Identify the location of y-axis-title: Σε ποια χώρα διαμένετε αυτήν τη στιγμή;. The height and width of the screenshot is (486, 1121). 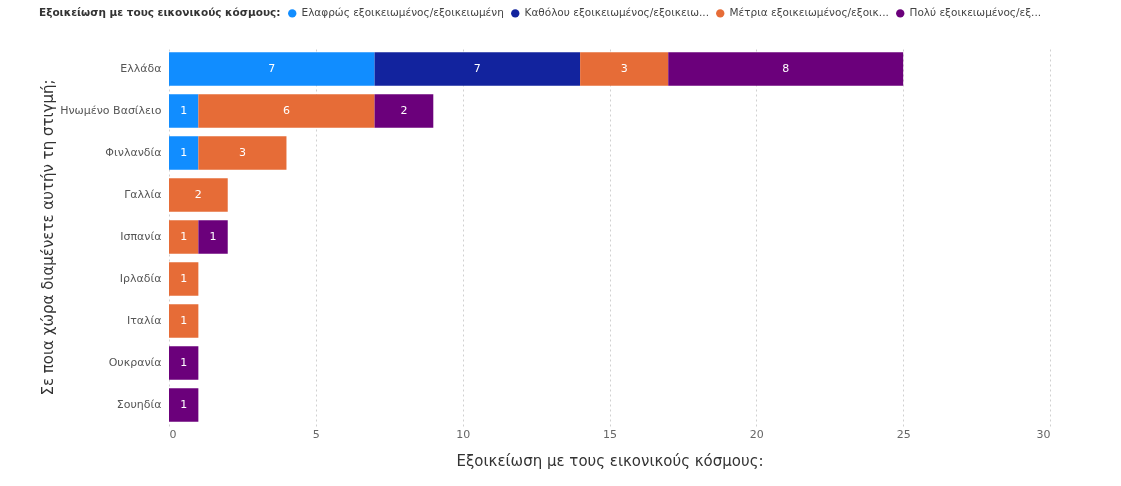
(48, 237).